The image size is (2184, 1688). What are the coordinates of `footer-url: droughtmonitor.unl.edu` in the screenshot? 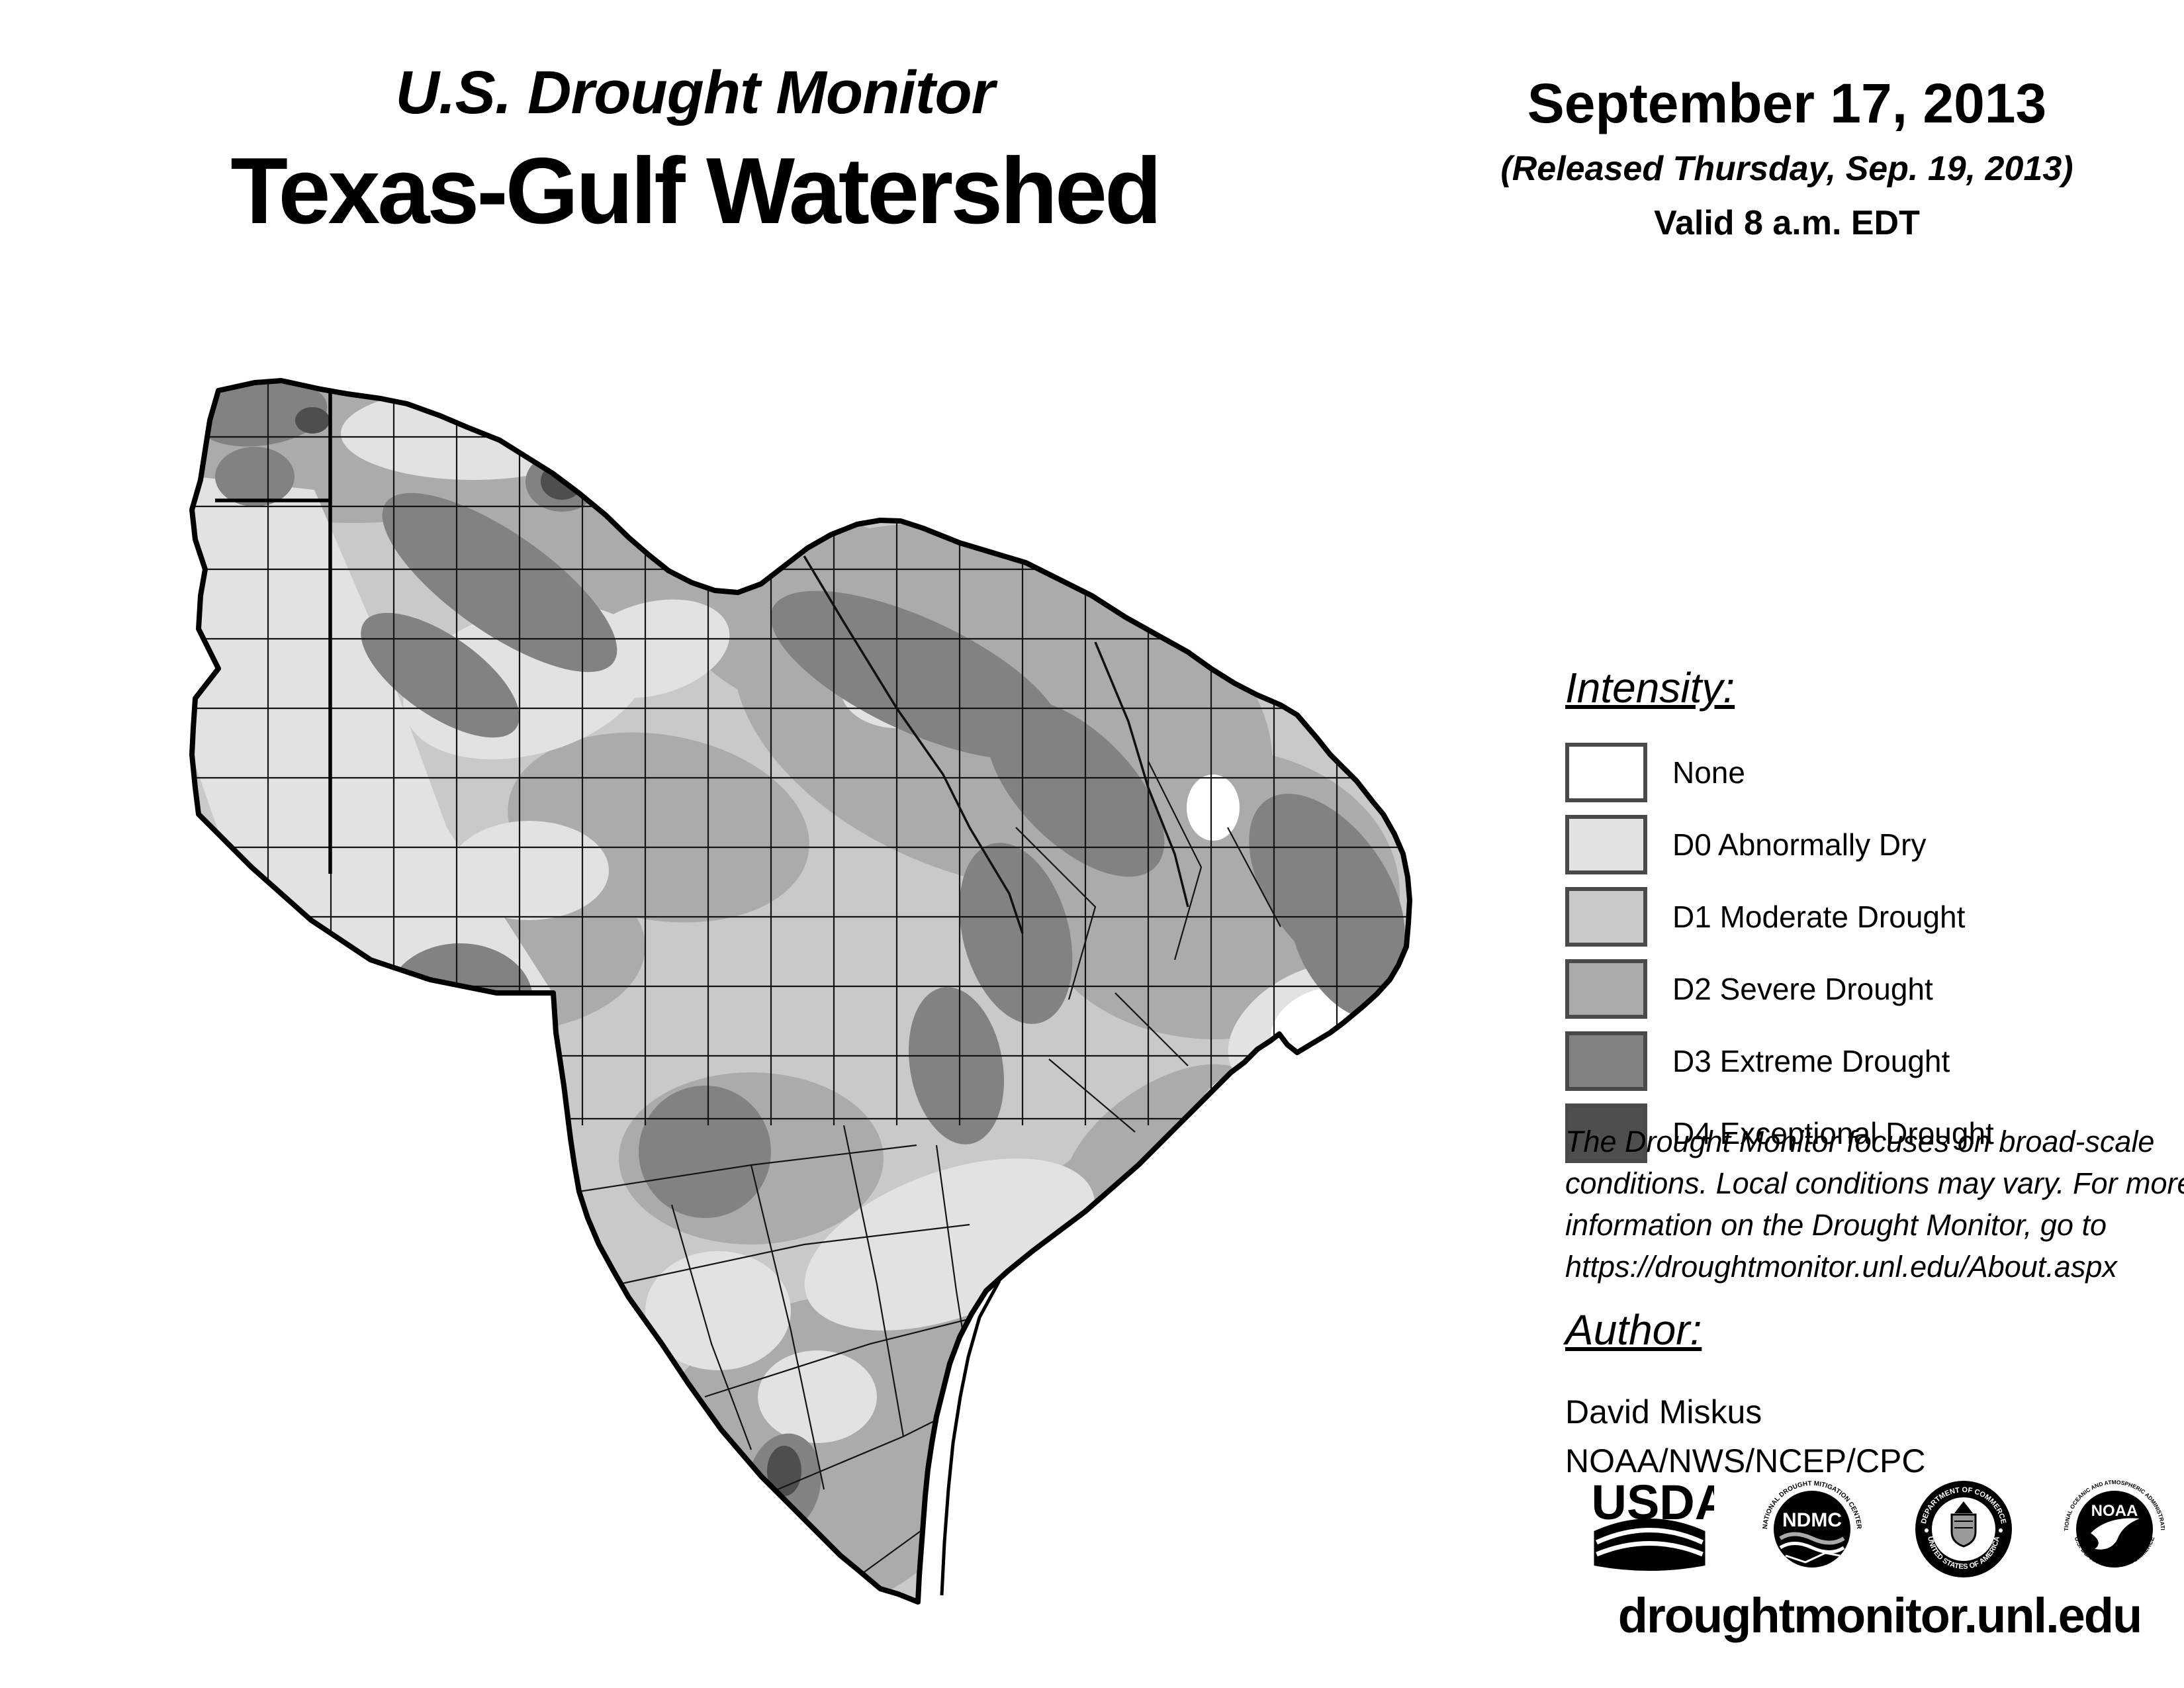 It's located at (1880, 1615).